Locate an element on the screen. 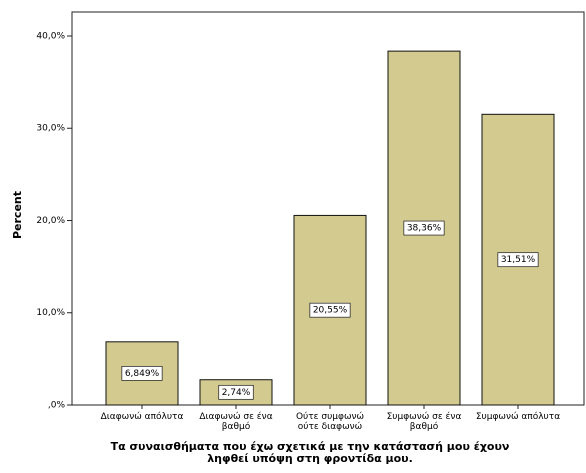  y-tick-label: 40,0% is located at coordinates (50, 36).